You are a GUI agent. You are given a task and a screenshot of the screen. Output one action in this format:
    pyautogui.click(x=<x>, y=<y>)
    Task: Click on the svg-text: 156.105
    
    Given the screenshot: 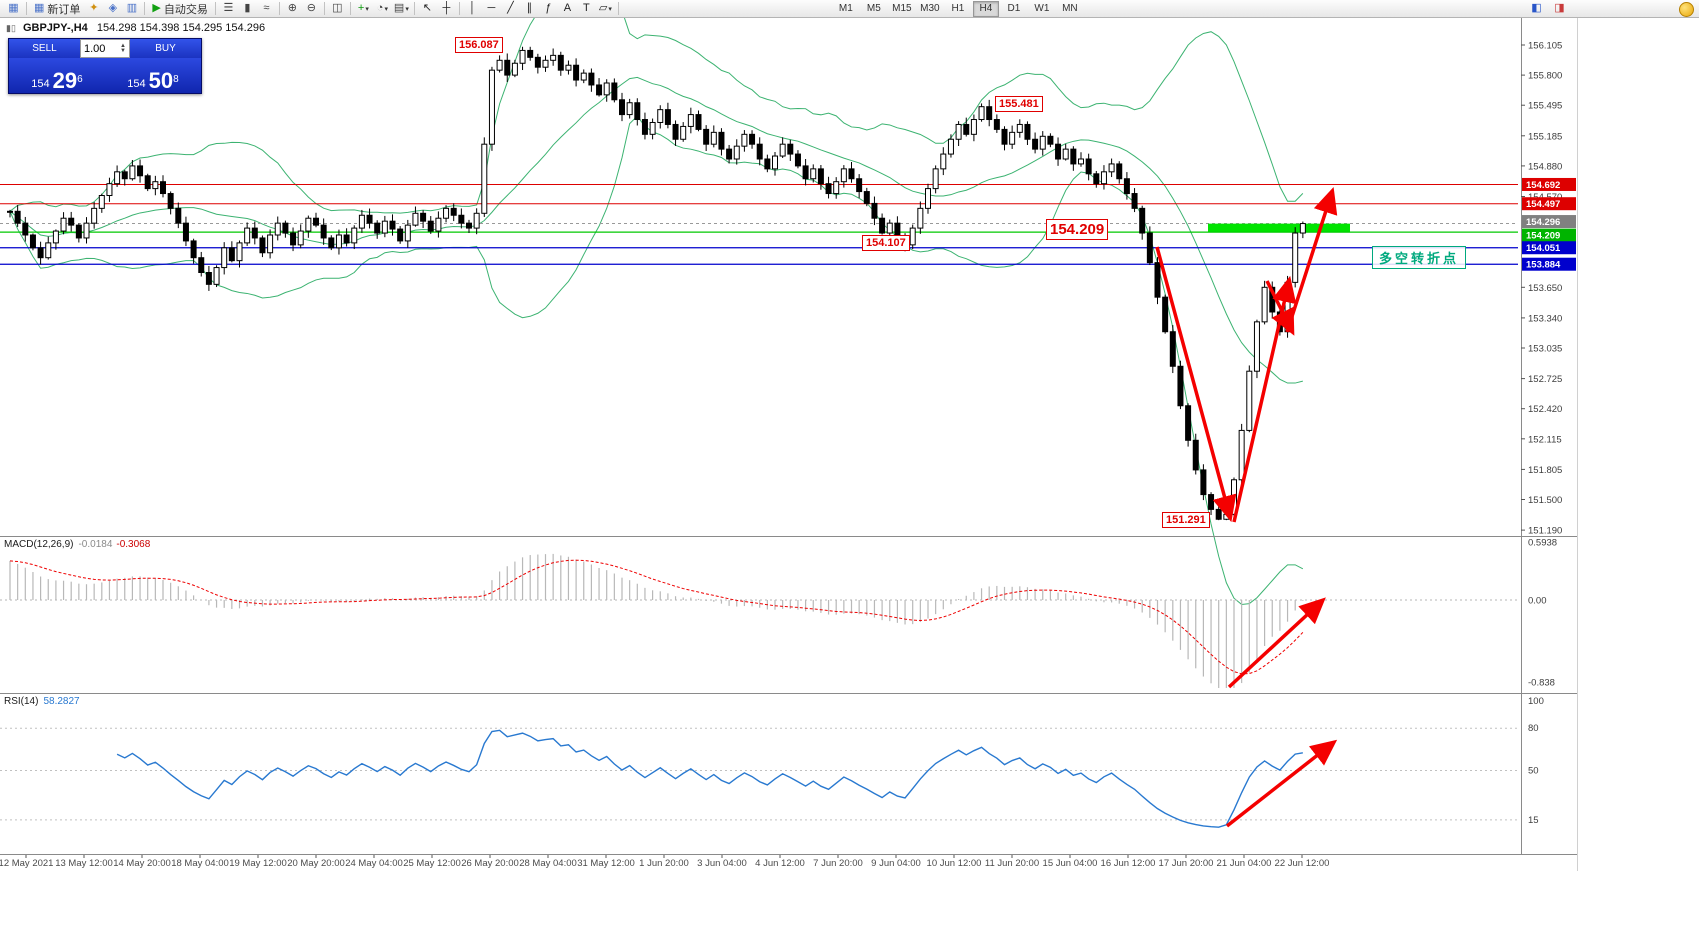 What is the action you would take?
    pyautogui.click(x=1545, y=46)
    